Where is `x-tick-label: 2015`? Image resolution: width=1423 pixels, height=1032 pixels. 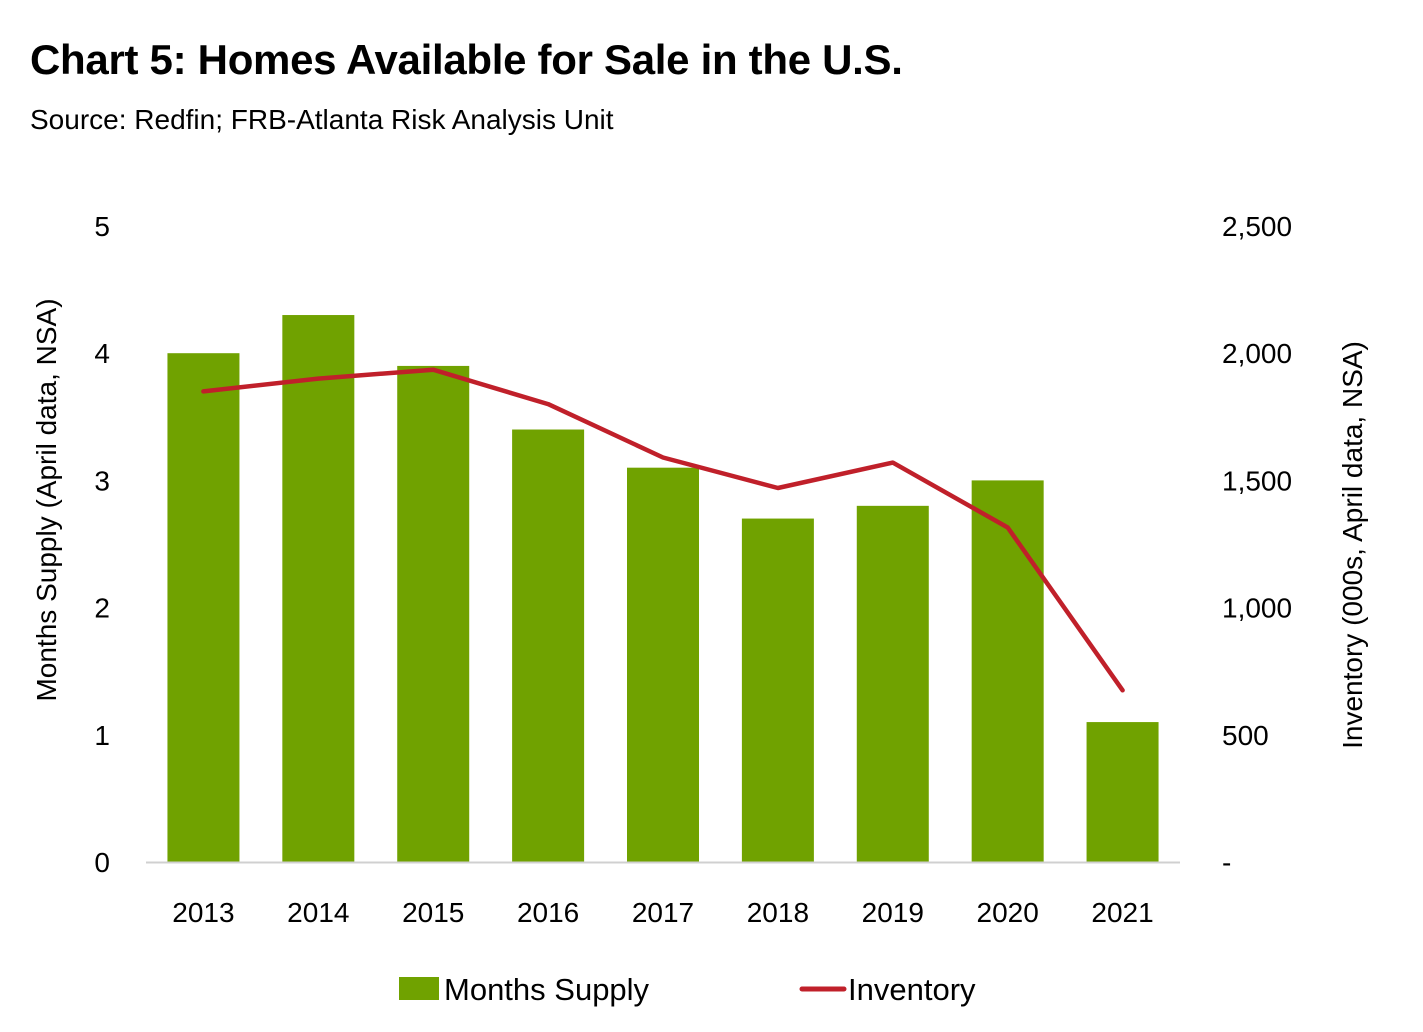 x-tick-label: 2015 is located at coordinates (433, 912).